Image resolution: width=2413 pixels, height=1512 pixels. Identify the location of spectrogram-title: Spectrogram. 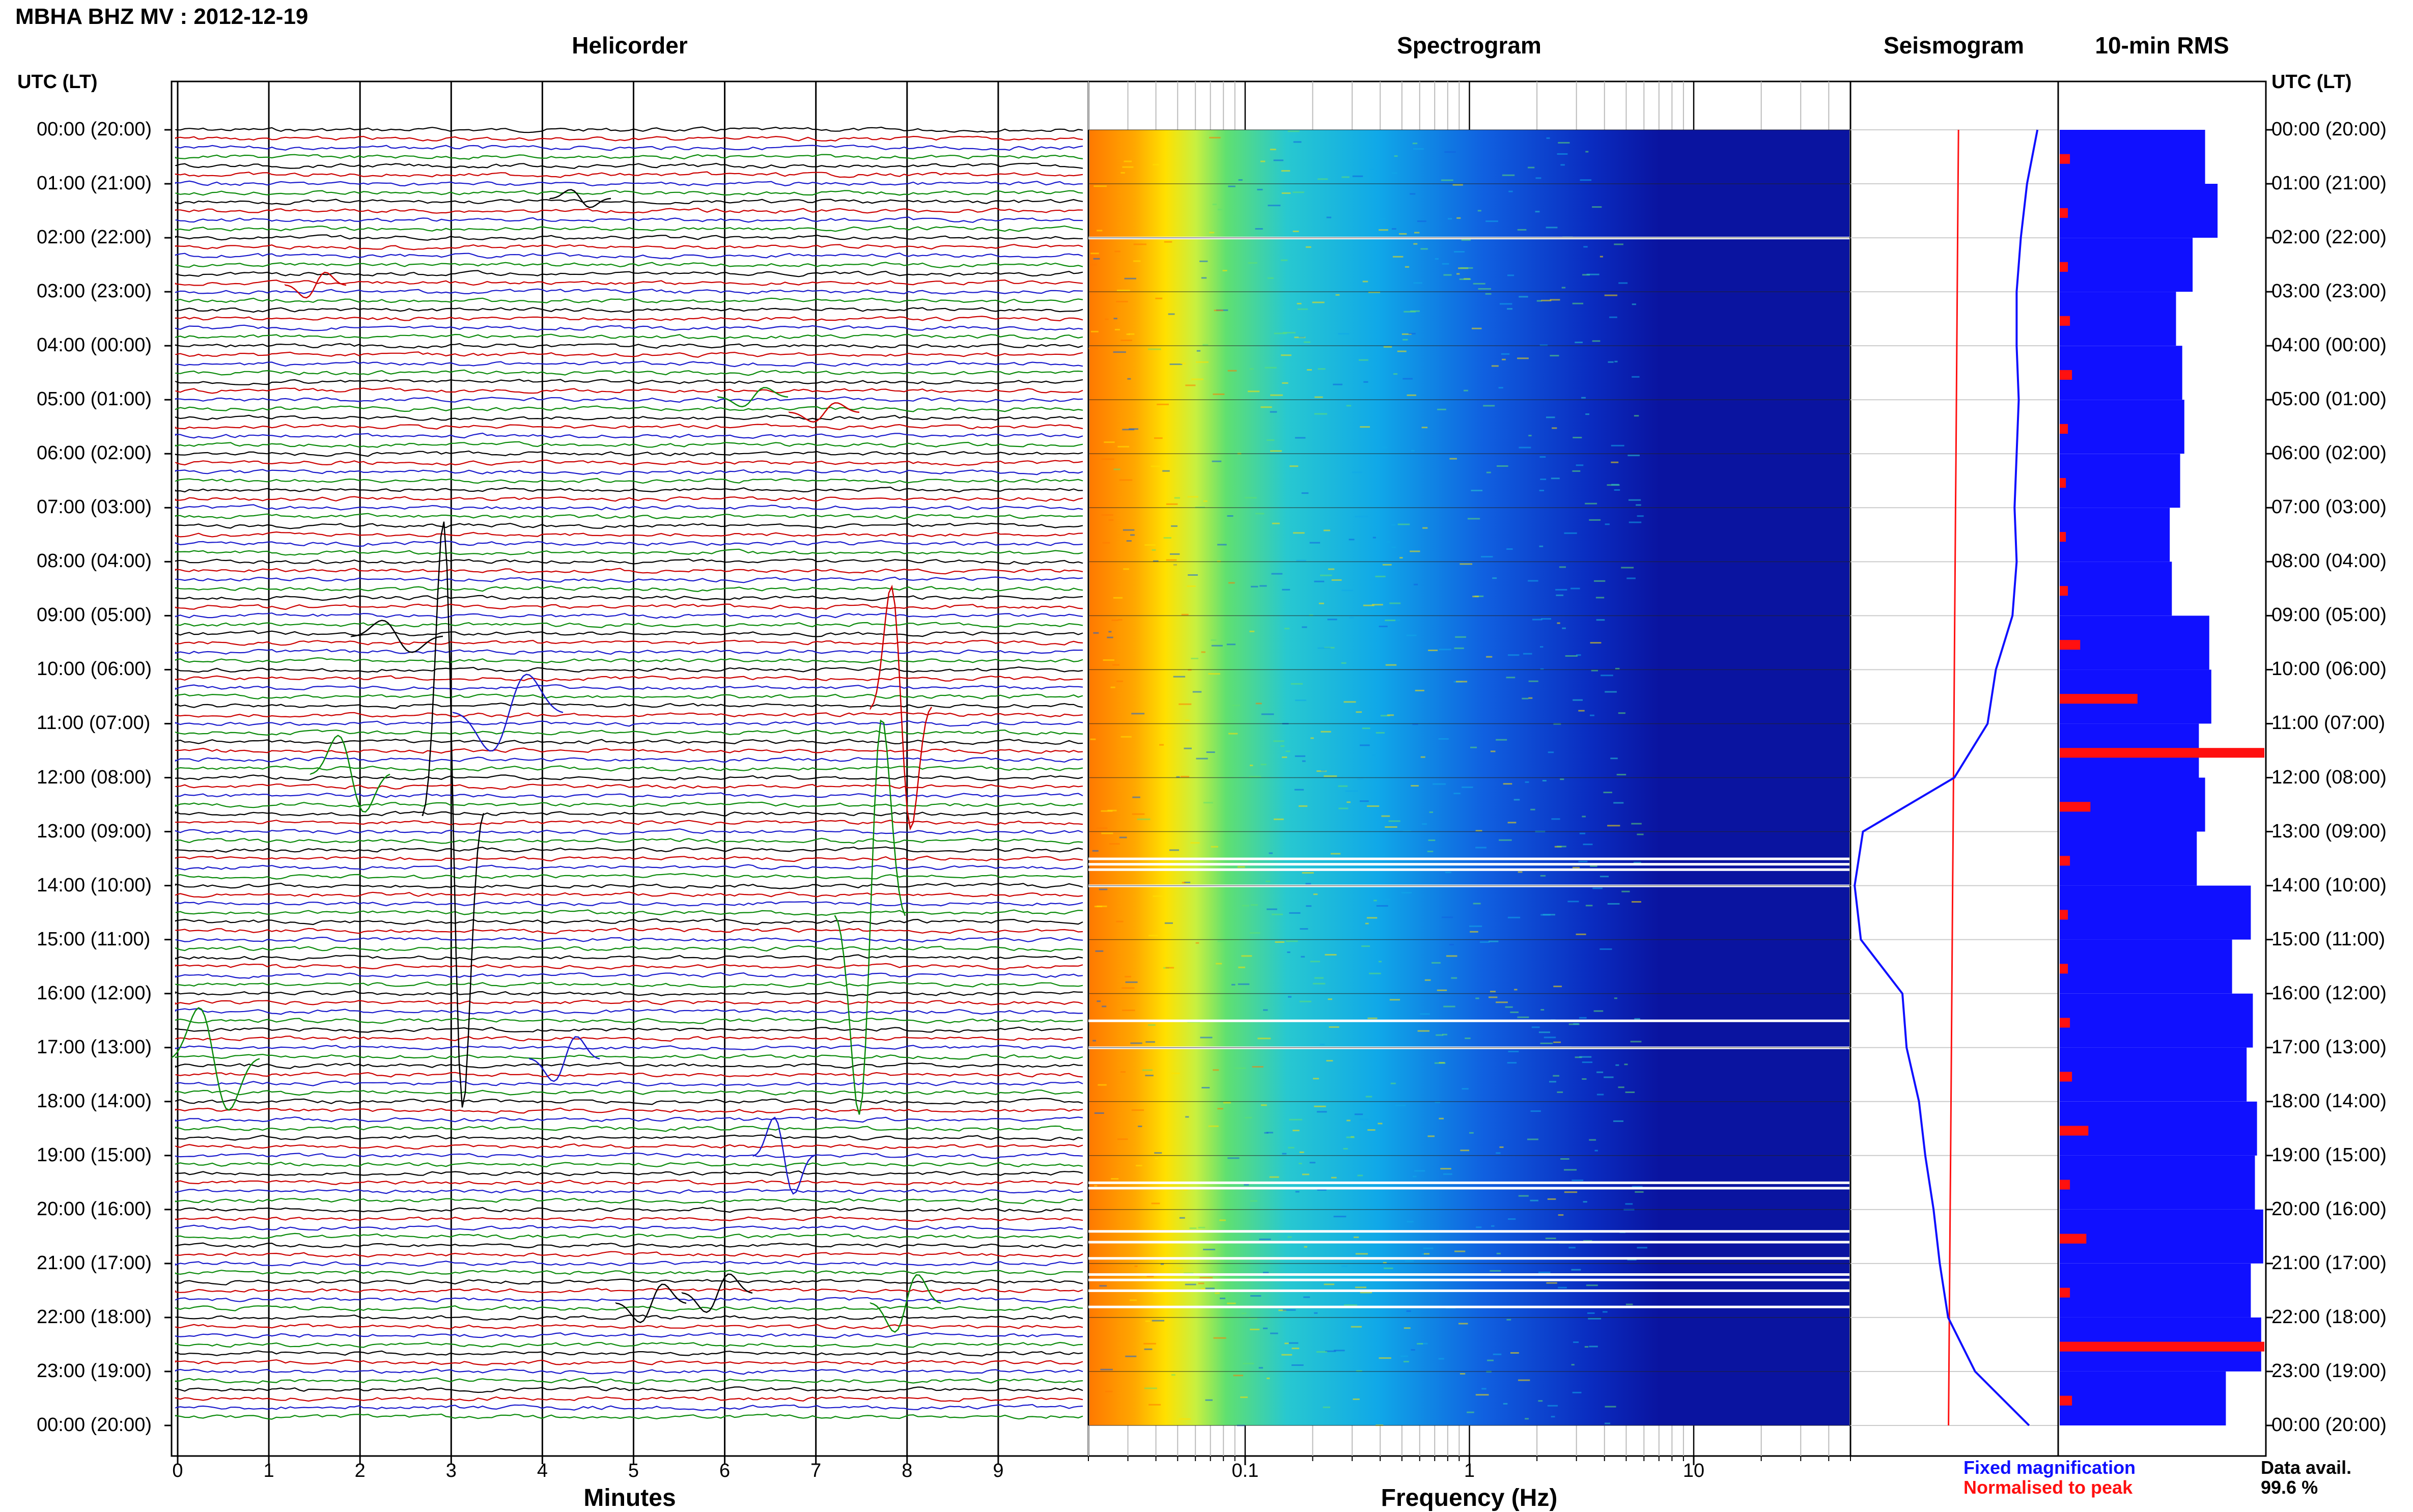
(1469, 45).